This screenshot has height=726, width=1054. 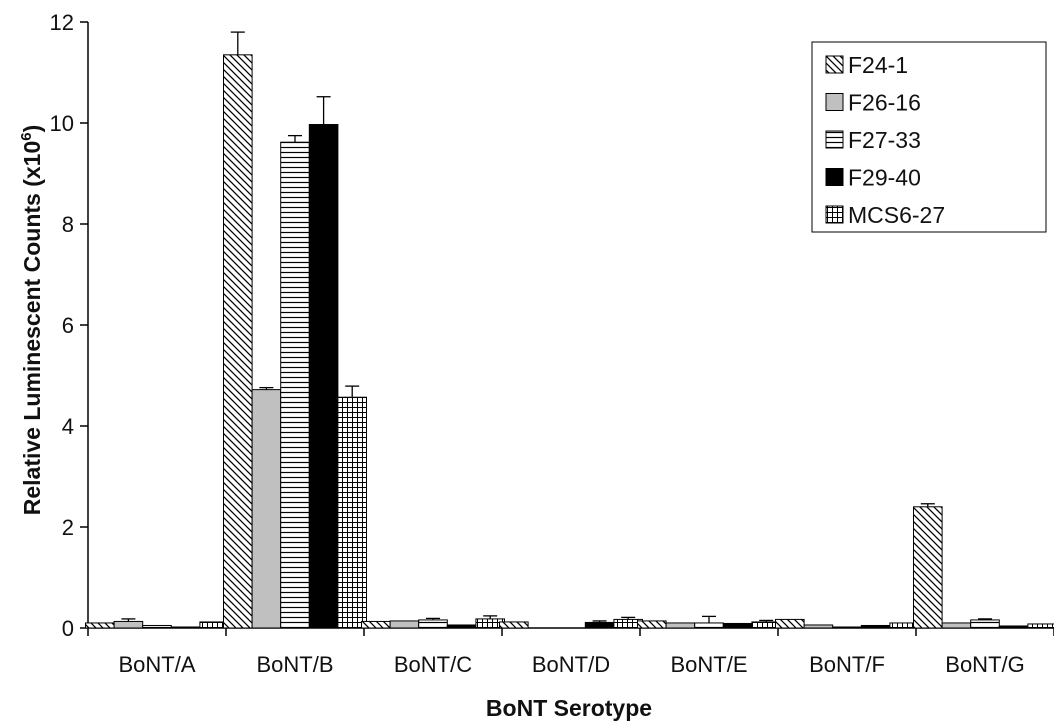 What do you see at coordinates (847, 664) in the screenshot?
I see `x-tick-label: BoNT/F` at bounding box center [847, 664].